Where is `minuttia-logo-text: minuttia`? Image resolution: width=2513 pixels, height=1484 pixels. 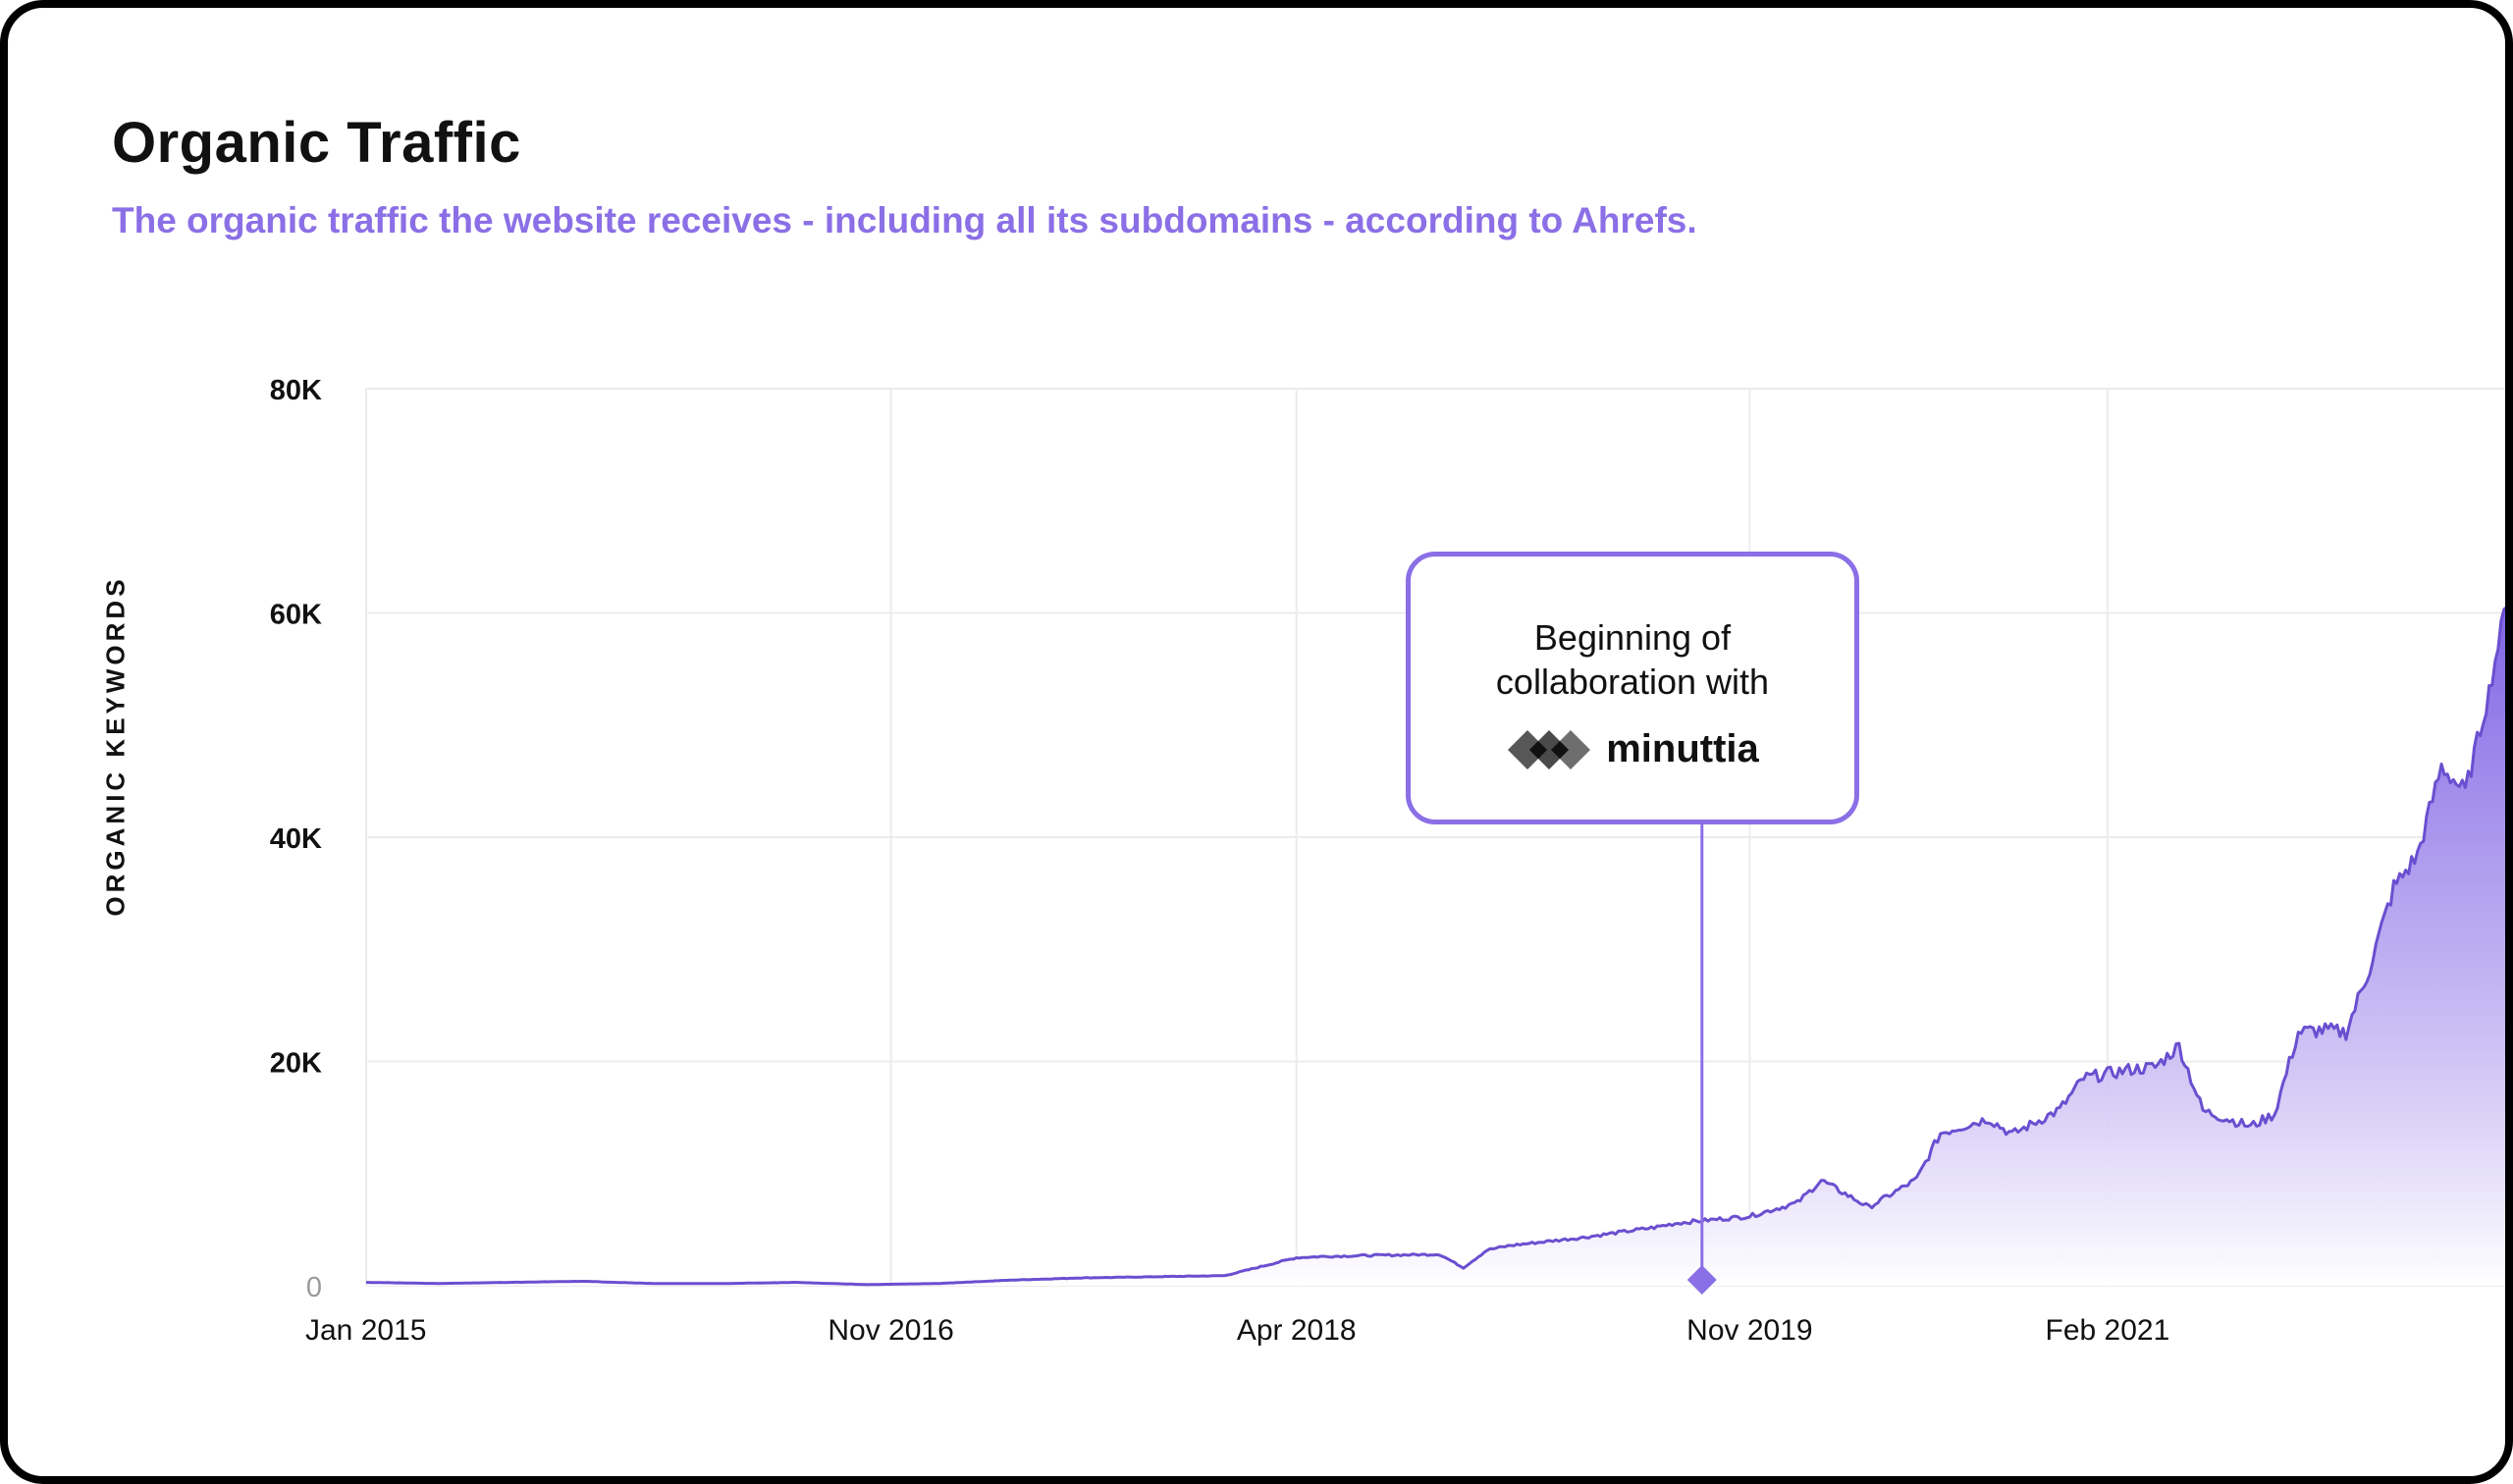 minuttia-logo-text: minuttia is located at coordinates (1683, 748).